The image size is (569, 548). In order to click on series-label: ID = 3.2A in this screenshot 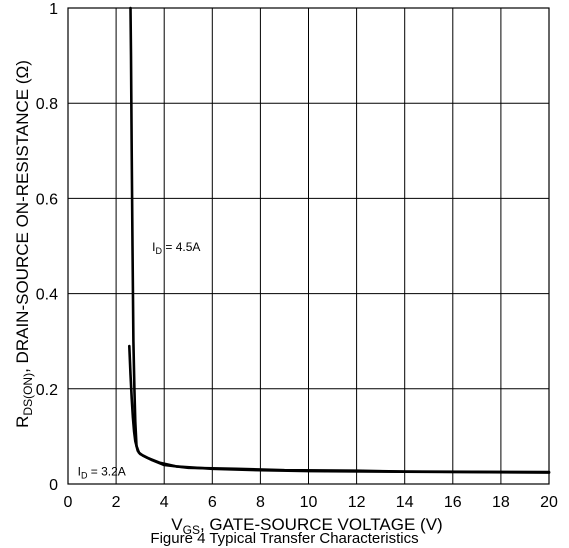, I will do `click(102, 472)`.